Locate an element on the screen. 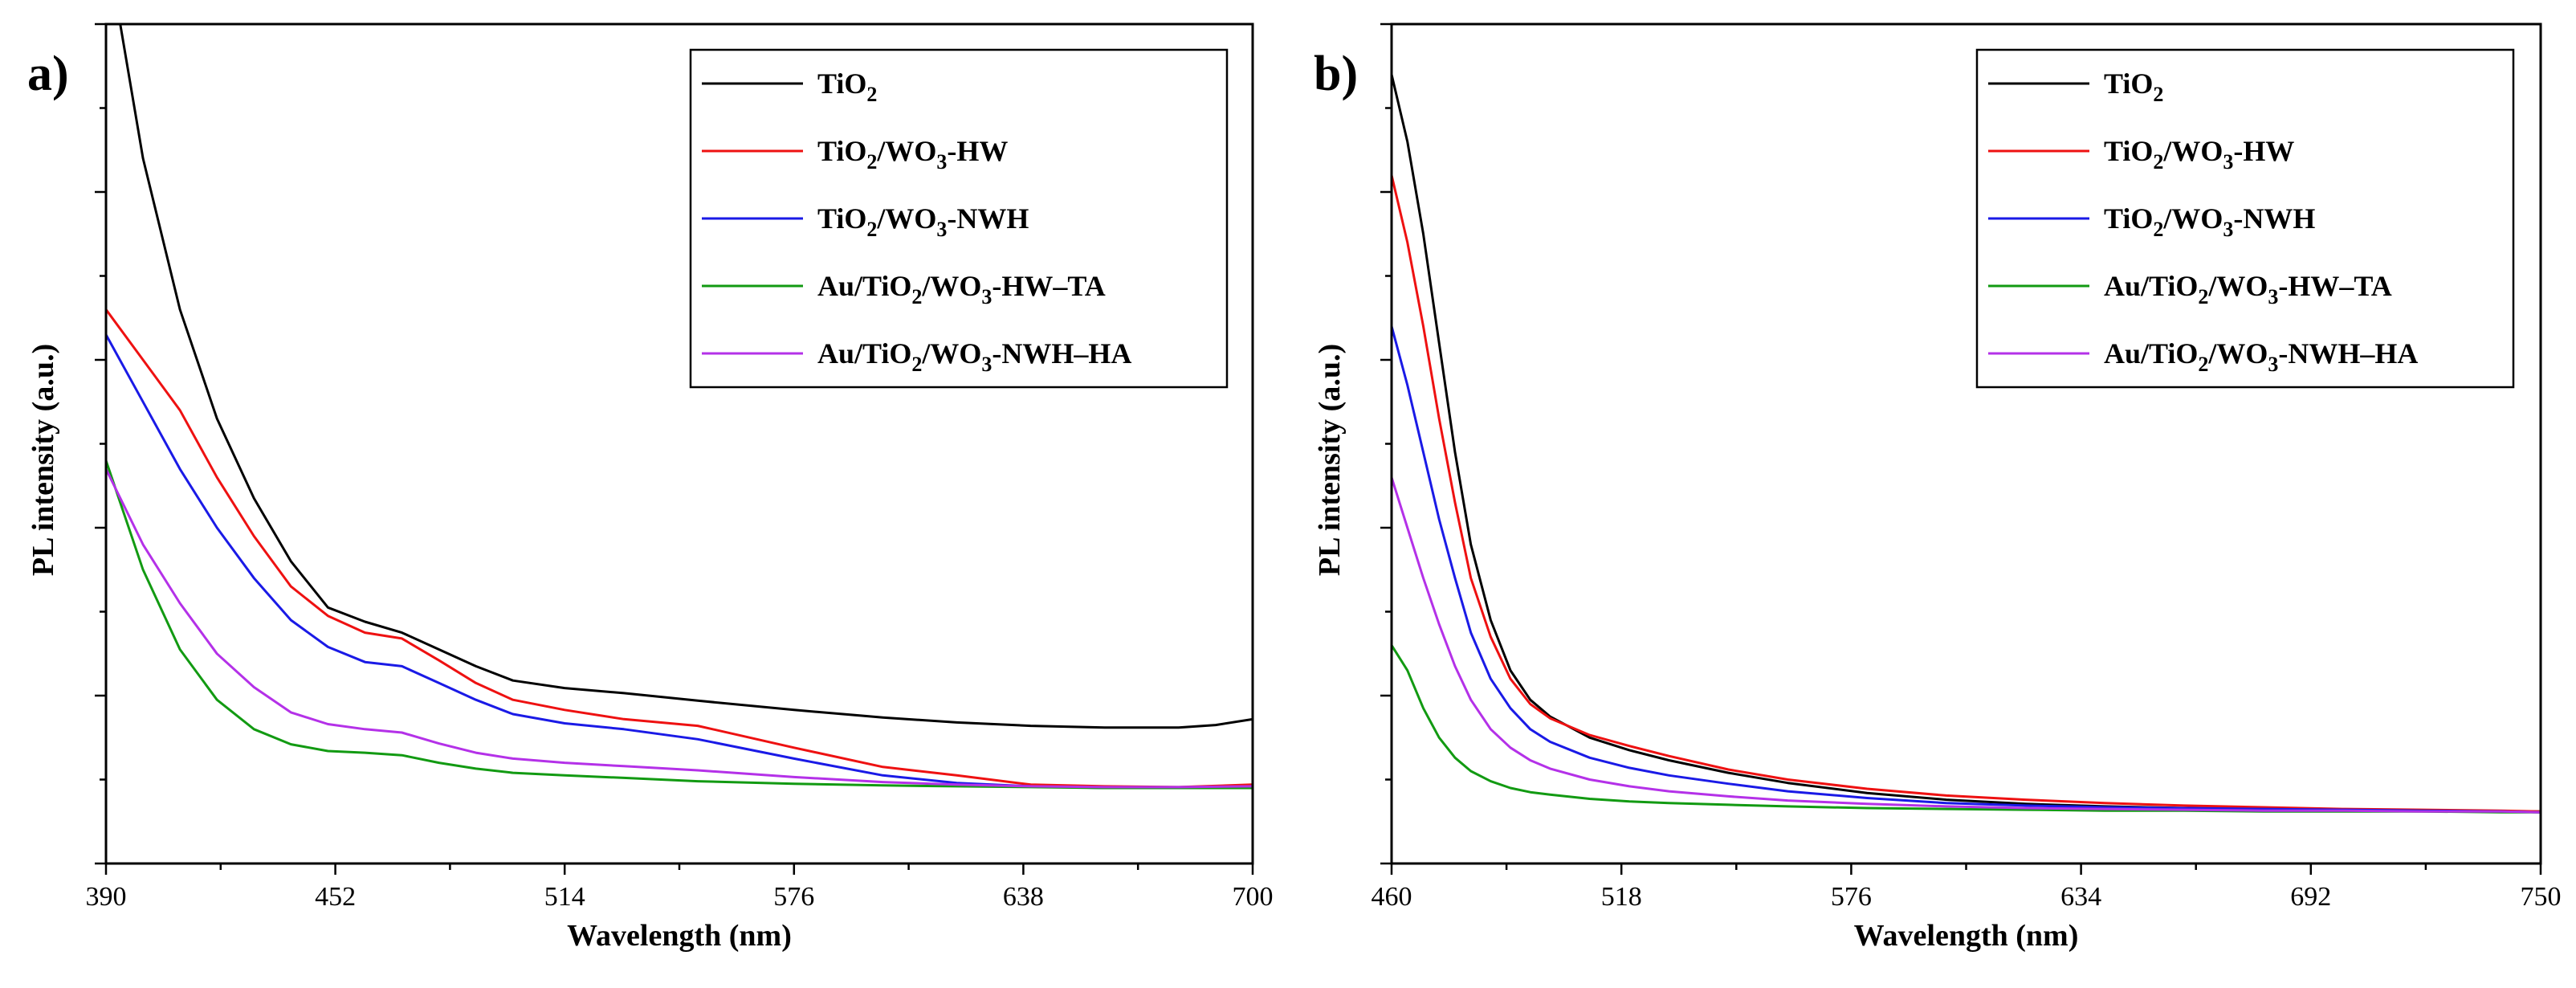 The height and width of the screenshot is (988, 2576). x-tick-label: 460 is located at coordinates (1392, 897).